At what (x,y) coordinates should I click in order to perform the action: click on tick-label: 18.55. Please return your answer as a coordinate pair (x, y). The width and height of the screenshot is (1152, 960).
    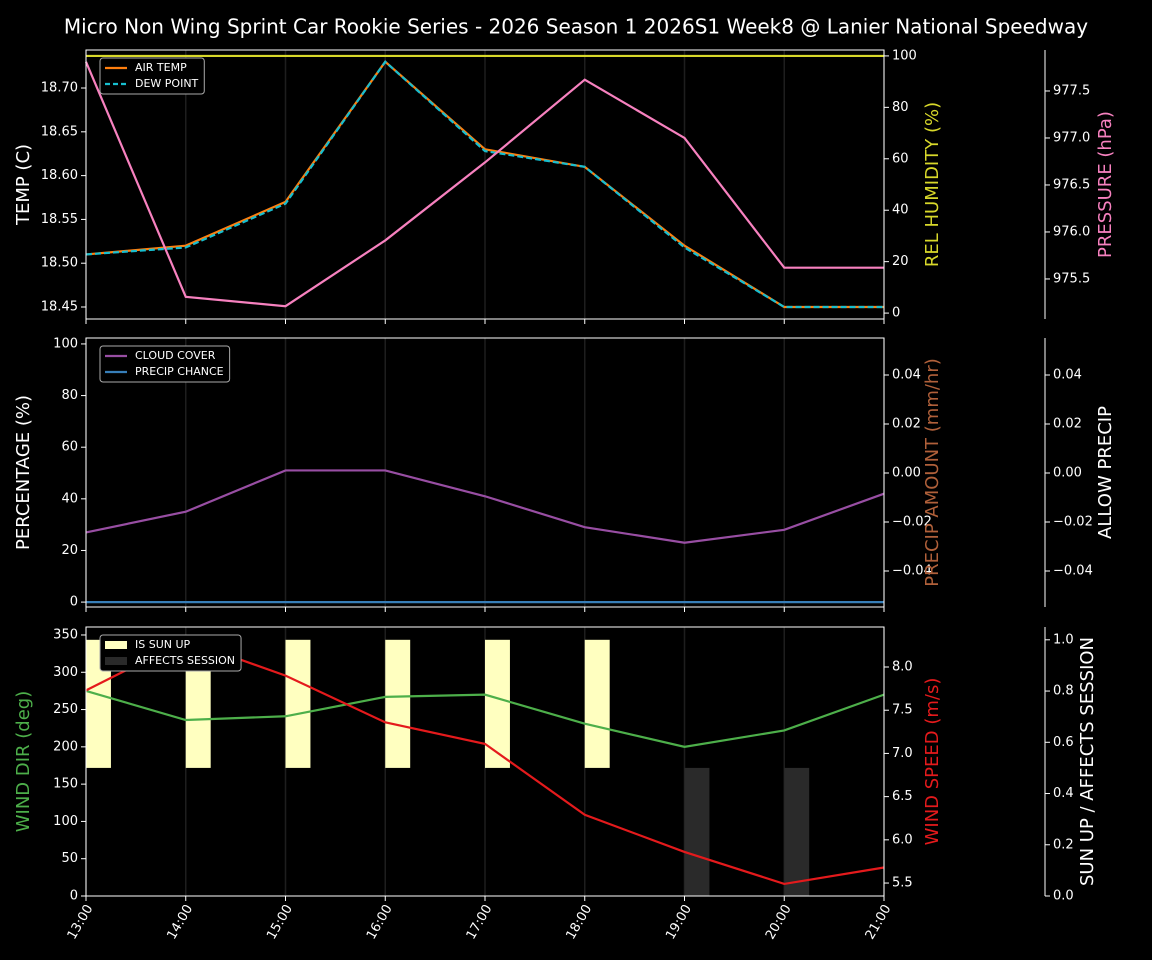
    Looking at the image, I should click on (59, 219).